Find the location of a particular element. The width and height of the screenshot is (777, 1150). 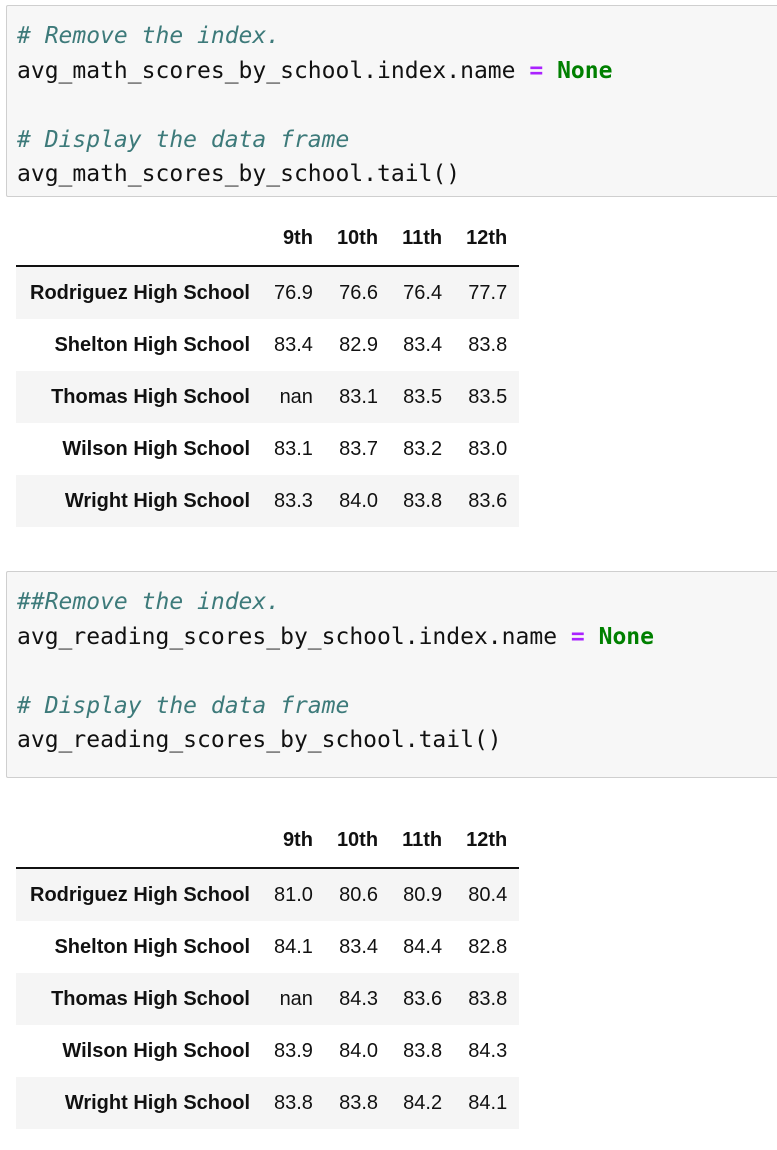

table-row: Wilson High School 83.1 83.7 83.2 83.0 is located at coordinates (268, 449).